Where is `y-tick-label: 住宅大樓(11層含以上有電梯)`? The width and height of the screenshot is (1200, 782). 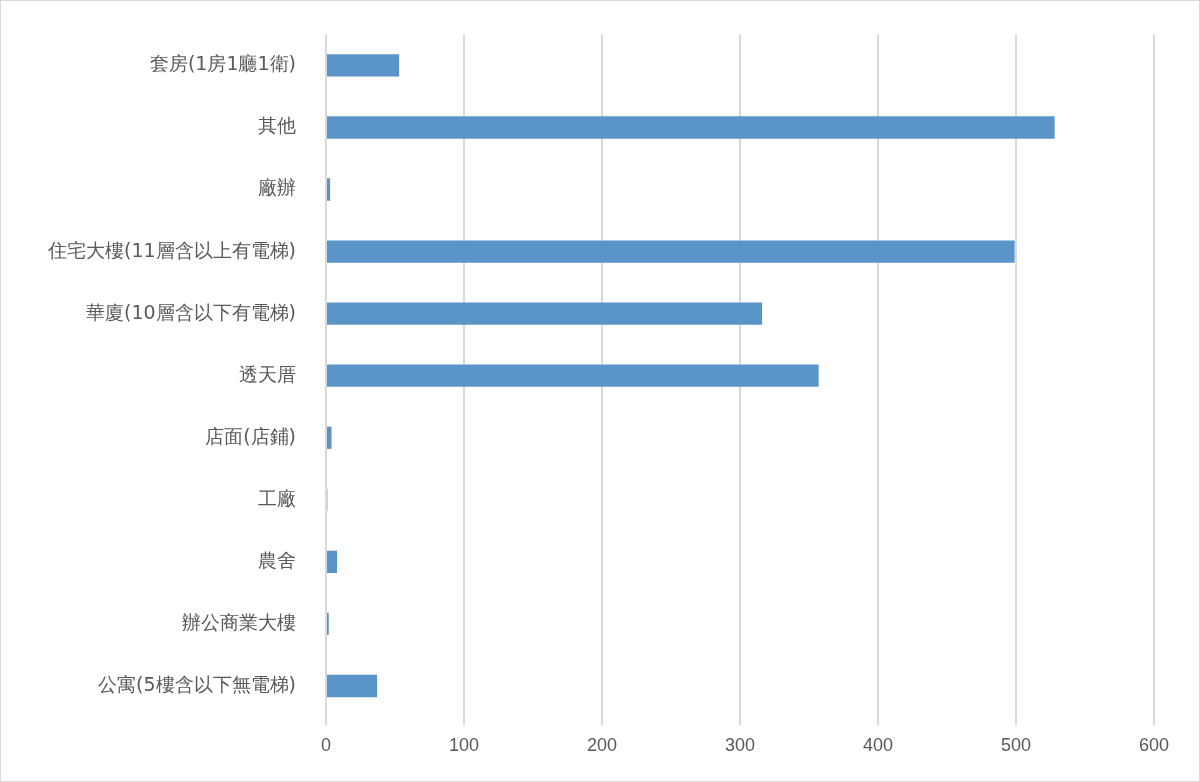 y-tick-label: 住宅大樓(11層含以上有電梯) is located at coordinates (171, 249).